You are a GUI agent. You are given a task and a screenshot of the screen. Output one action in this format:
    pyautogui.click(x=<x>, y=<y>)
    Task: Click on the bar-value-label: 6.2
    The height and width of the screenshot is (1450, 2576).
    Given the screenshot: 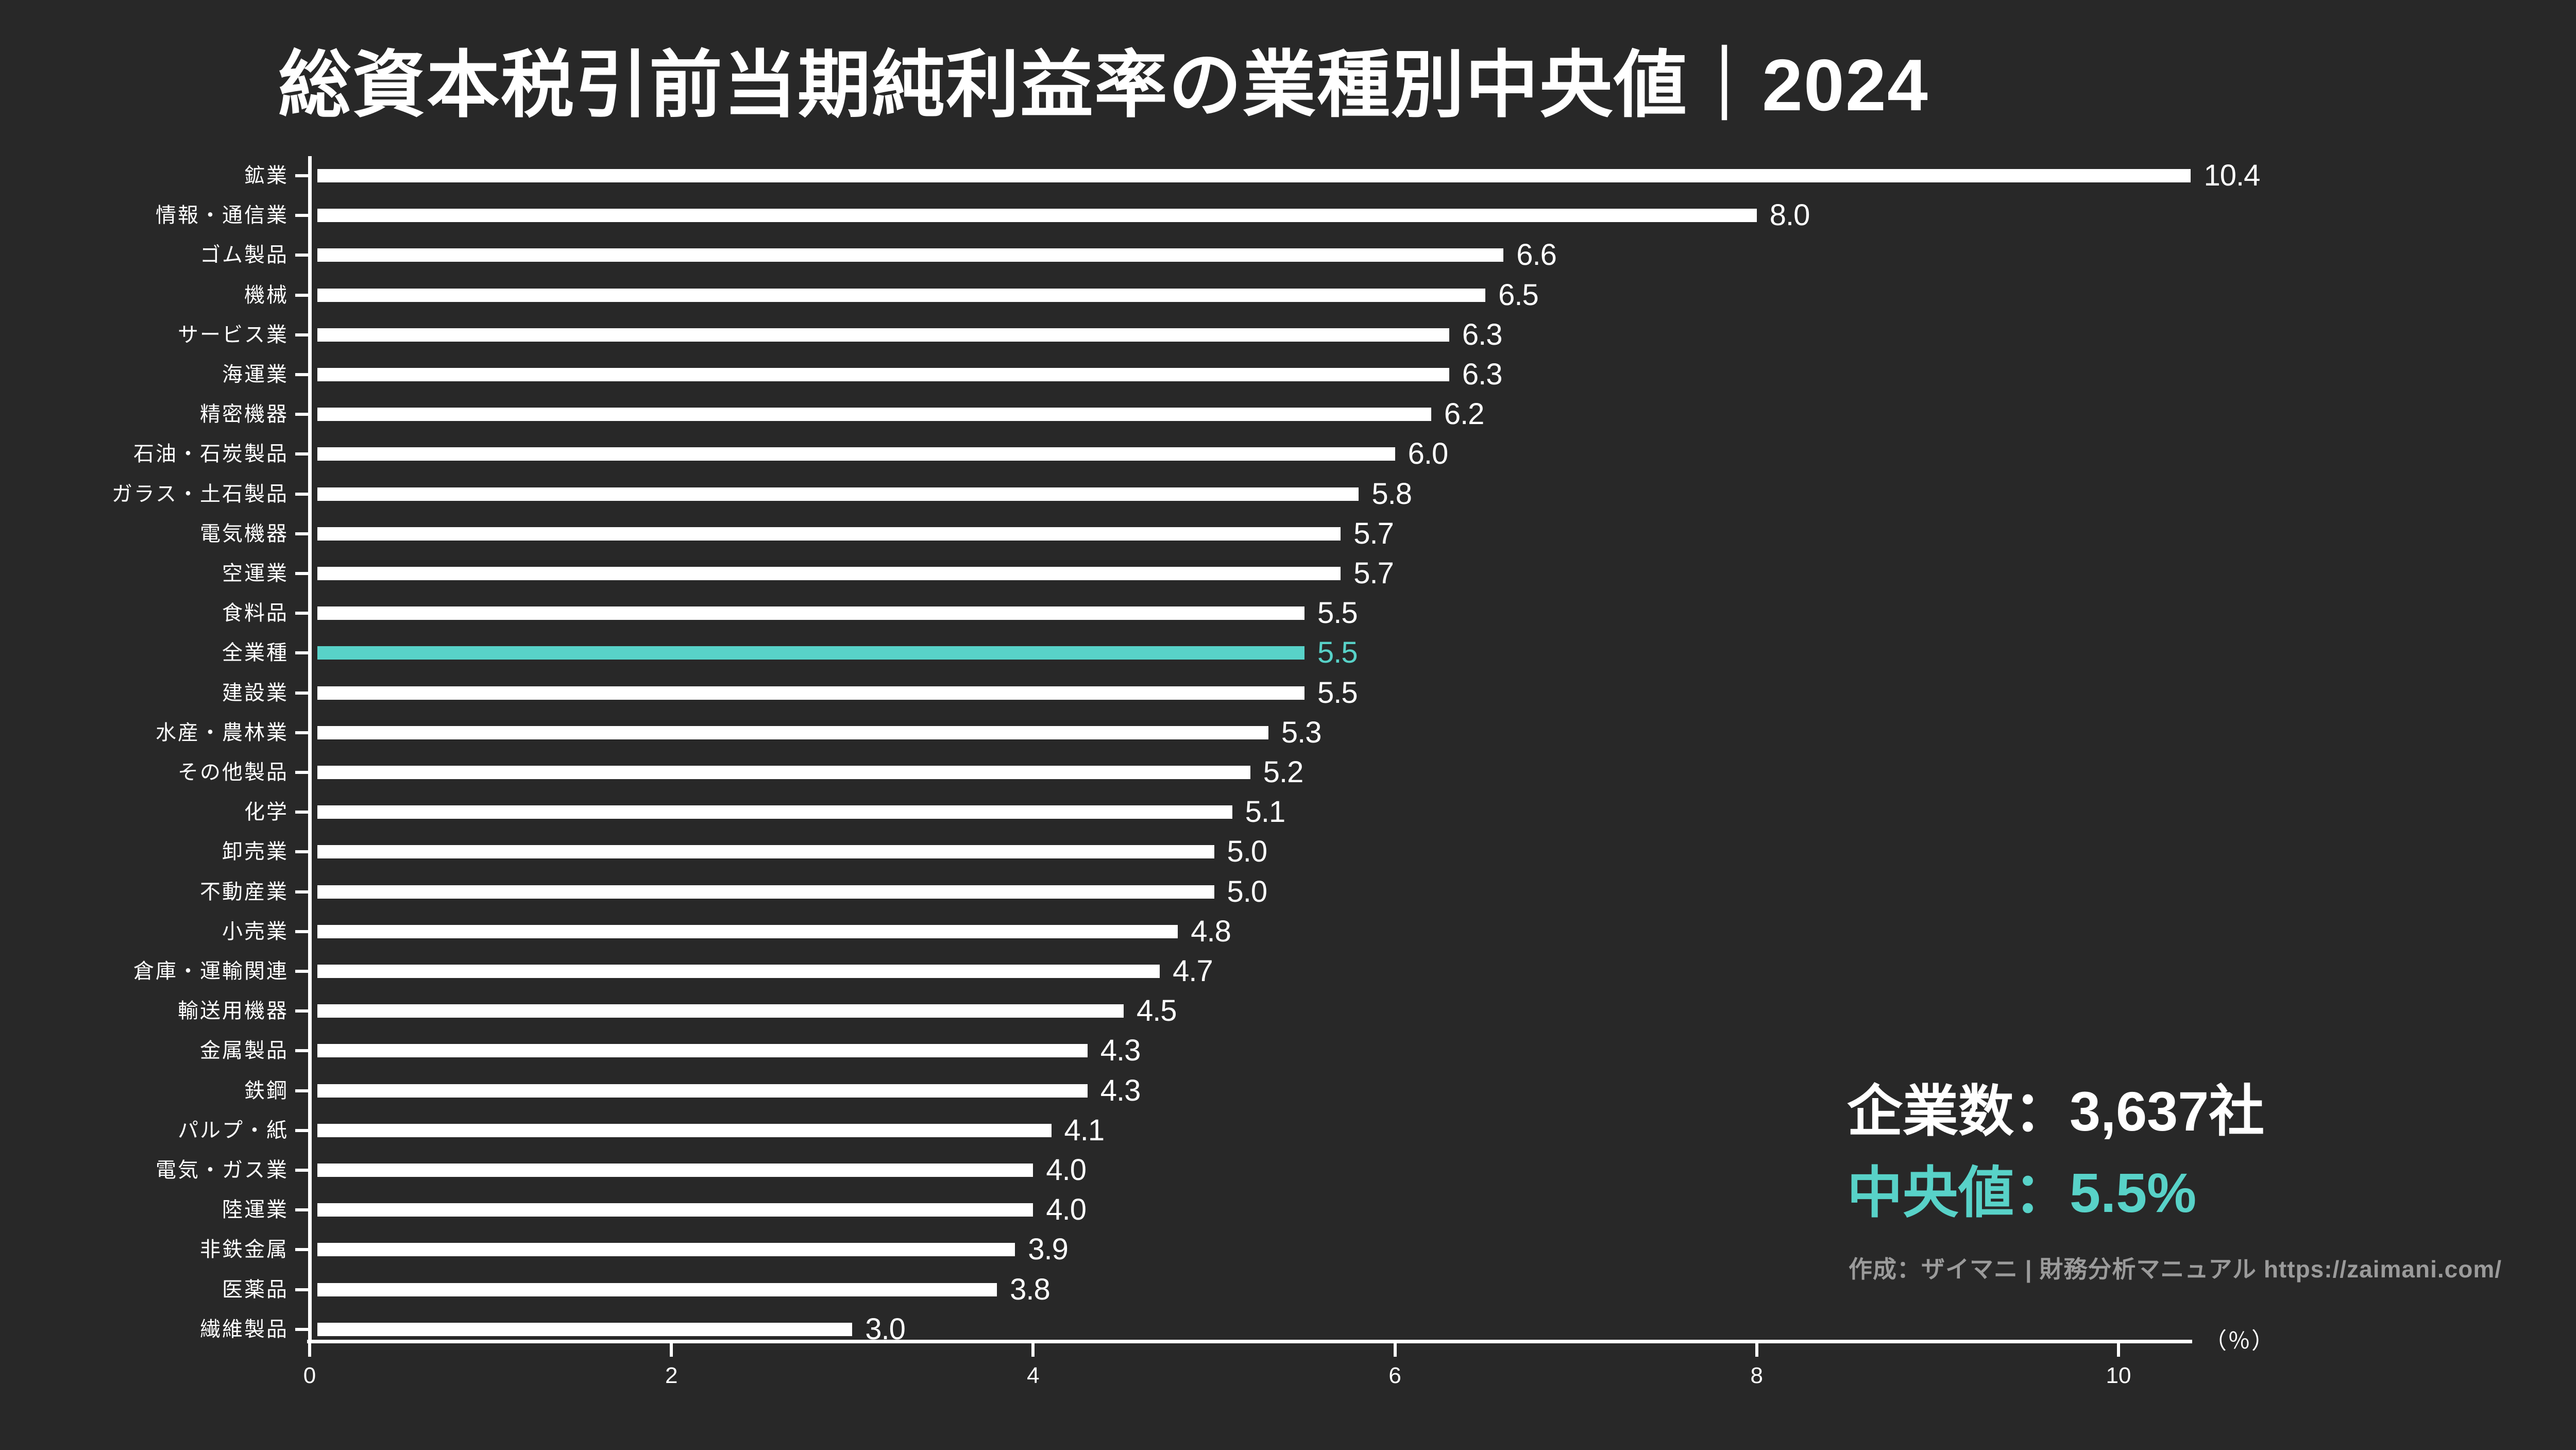 What is the action you would take?
    pyautogui.click(x=1464, y=414)
    